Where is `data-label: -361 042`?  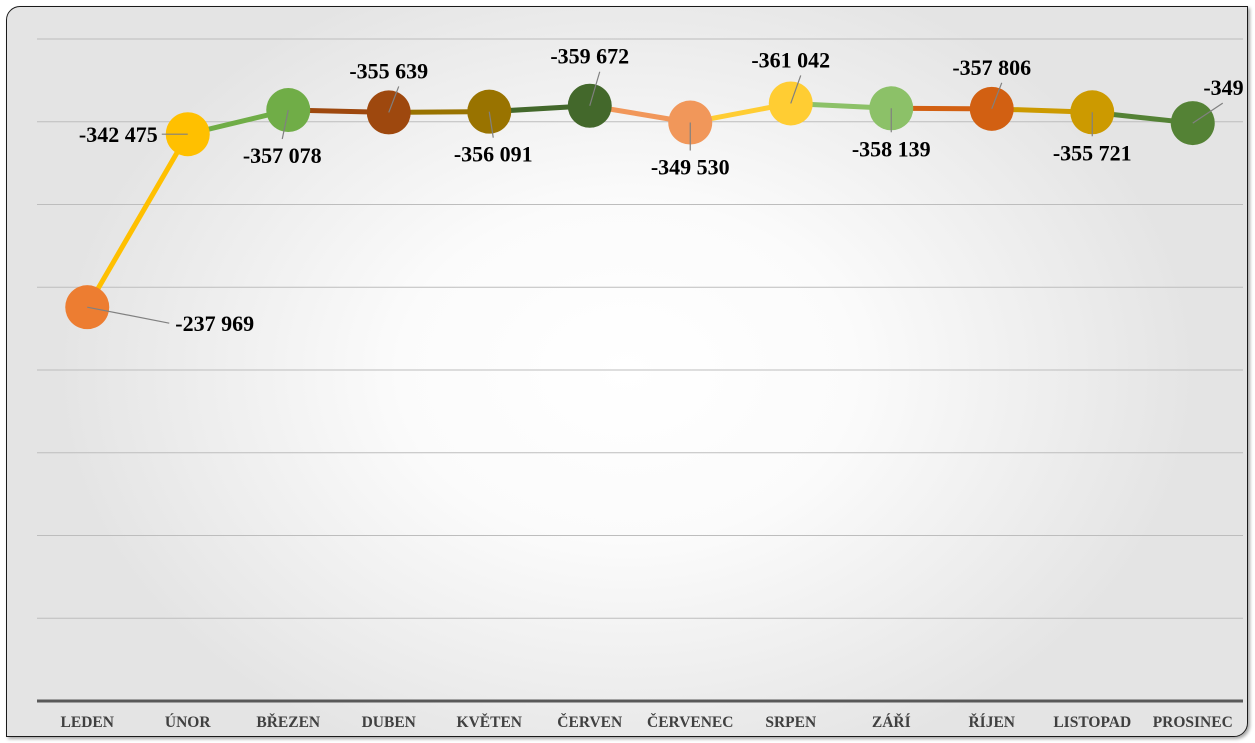
data-label: -361 042 is located at coordinates (790, 59).